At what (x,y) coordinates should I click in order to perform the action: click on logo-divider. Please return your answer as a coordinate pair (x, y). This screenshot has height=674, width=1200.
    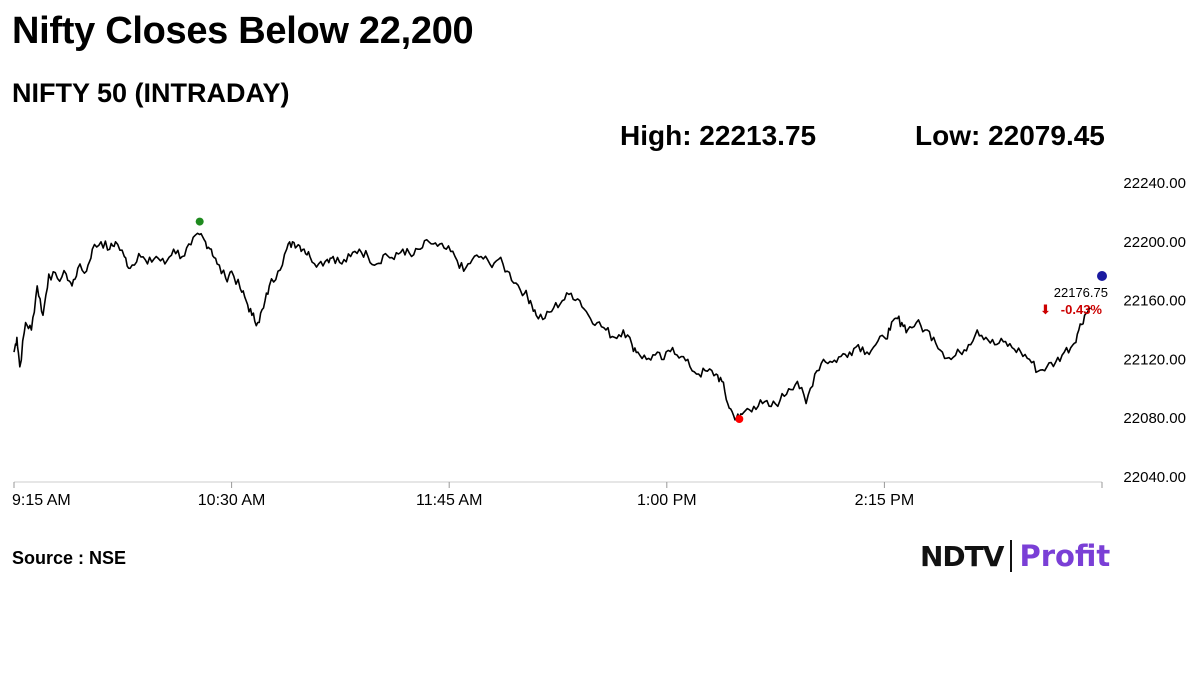
    Looking at the image, I should click on (1011, 556).